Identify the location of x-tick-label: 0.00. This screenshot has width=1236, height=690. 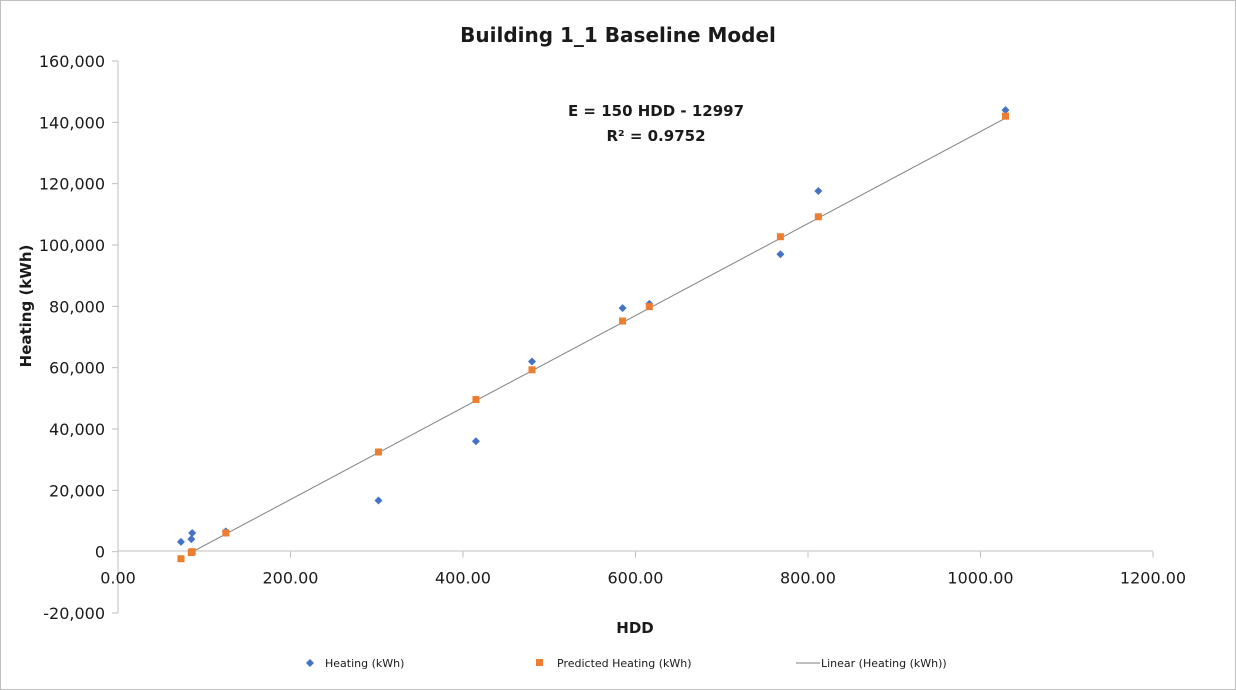
(118, 578).